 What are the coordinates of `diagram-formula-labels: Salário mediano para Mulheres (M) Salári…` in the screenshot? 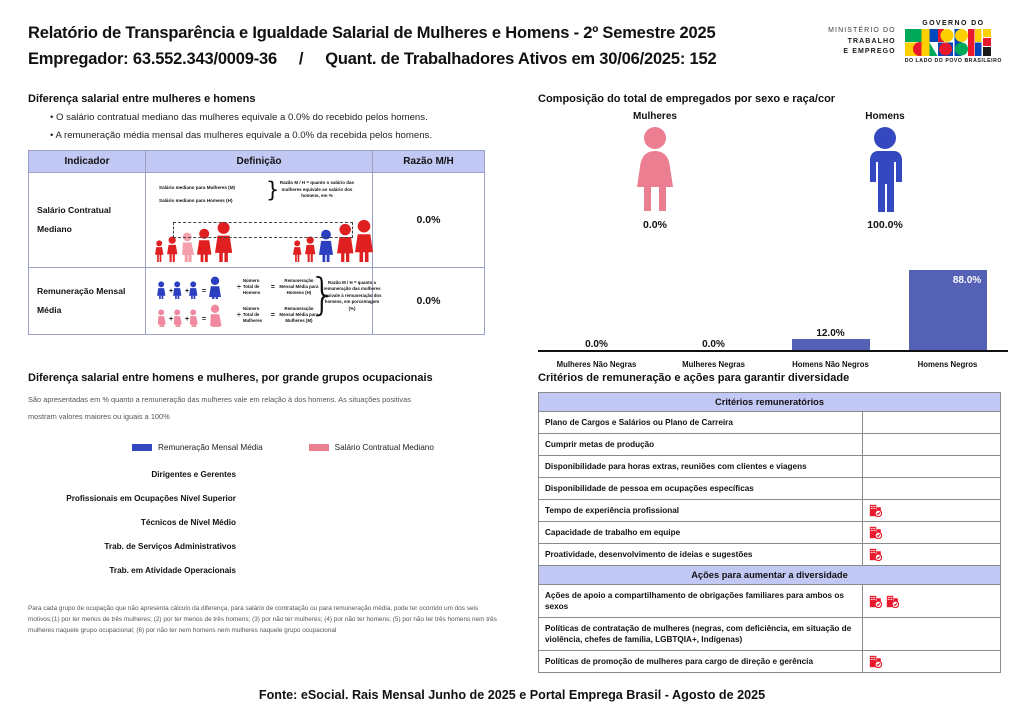 It's located at (197, 194).